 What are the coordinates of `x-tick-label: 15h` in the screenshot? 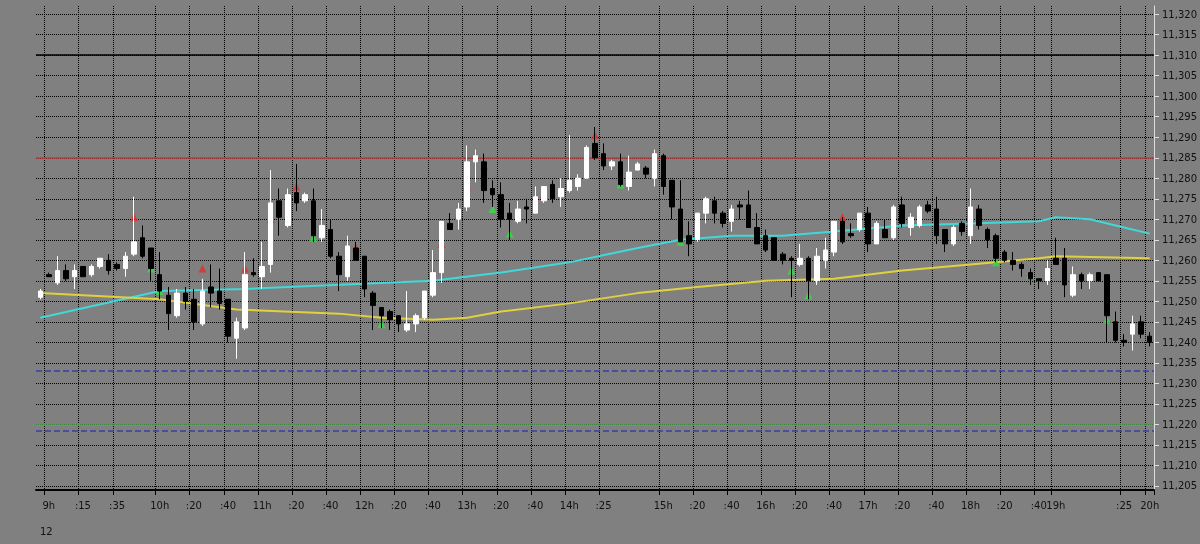 It's located at (663, 505).